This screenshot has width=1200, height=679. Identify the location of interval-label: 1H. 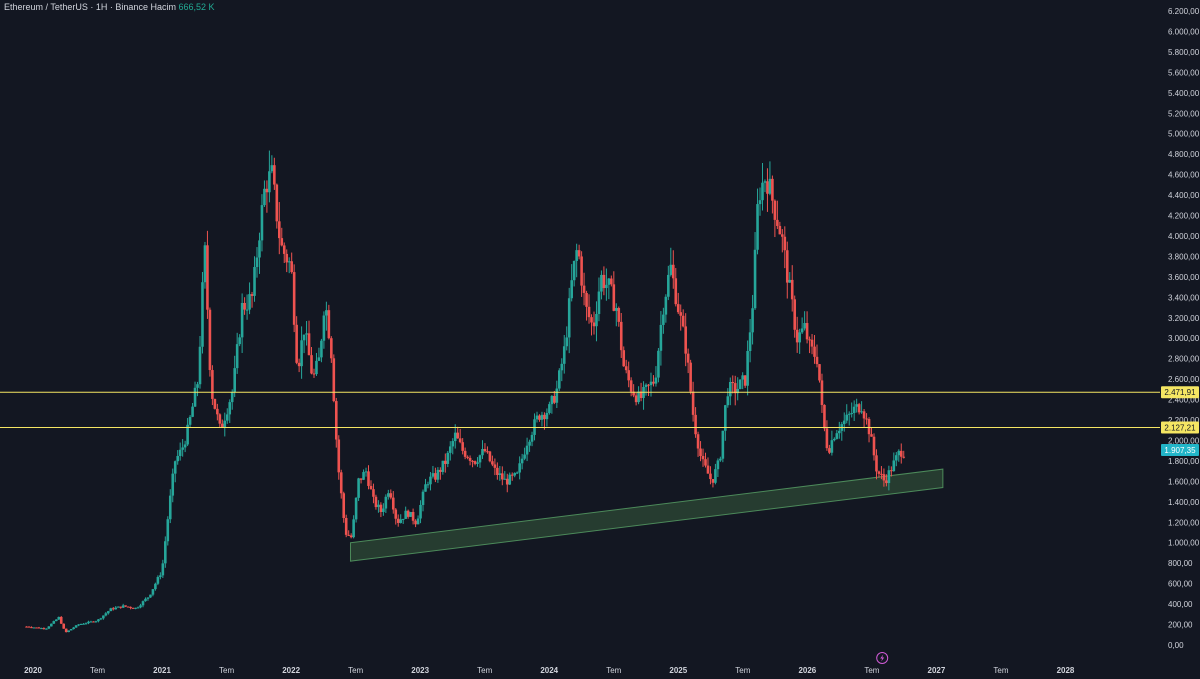
(101, 7).